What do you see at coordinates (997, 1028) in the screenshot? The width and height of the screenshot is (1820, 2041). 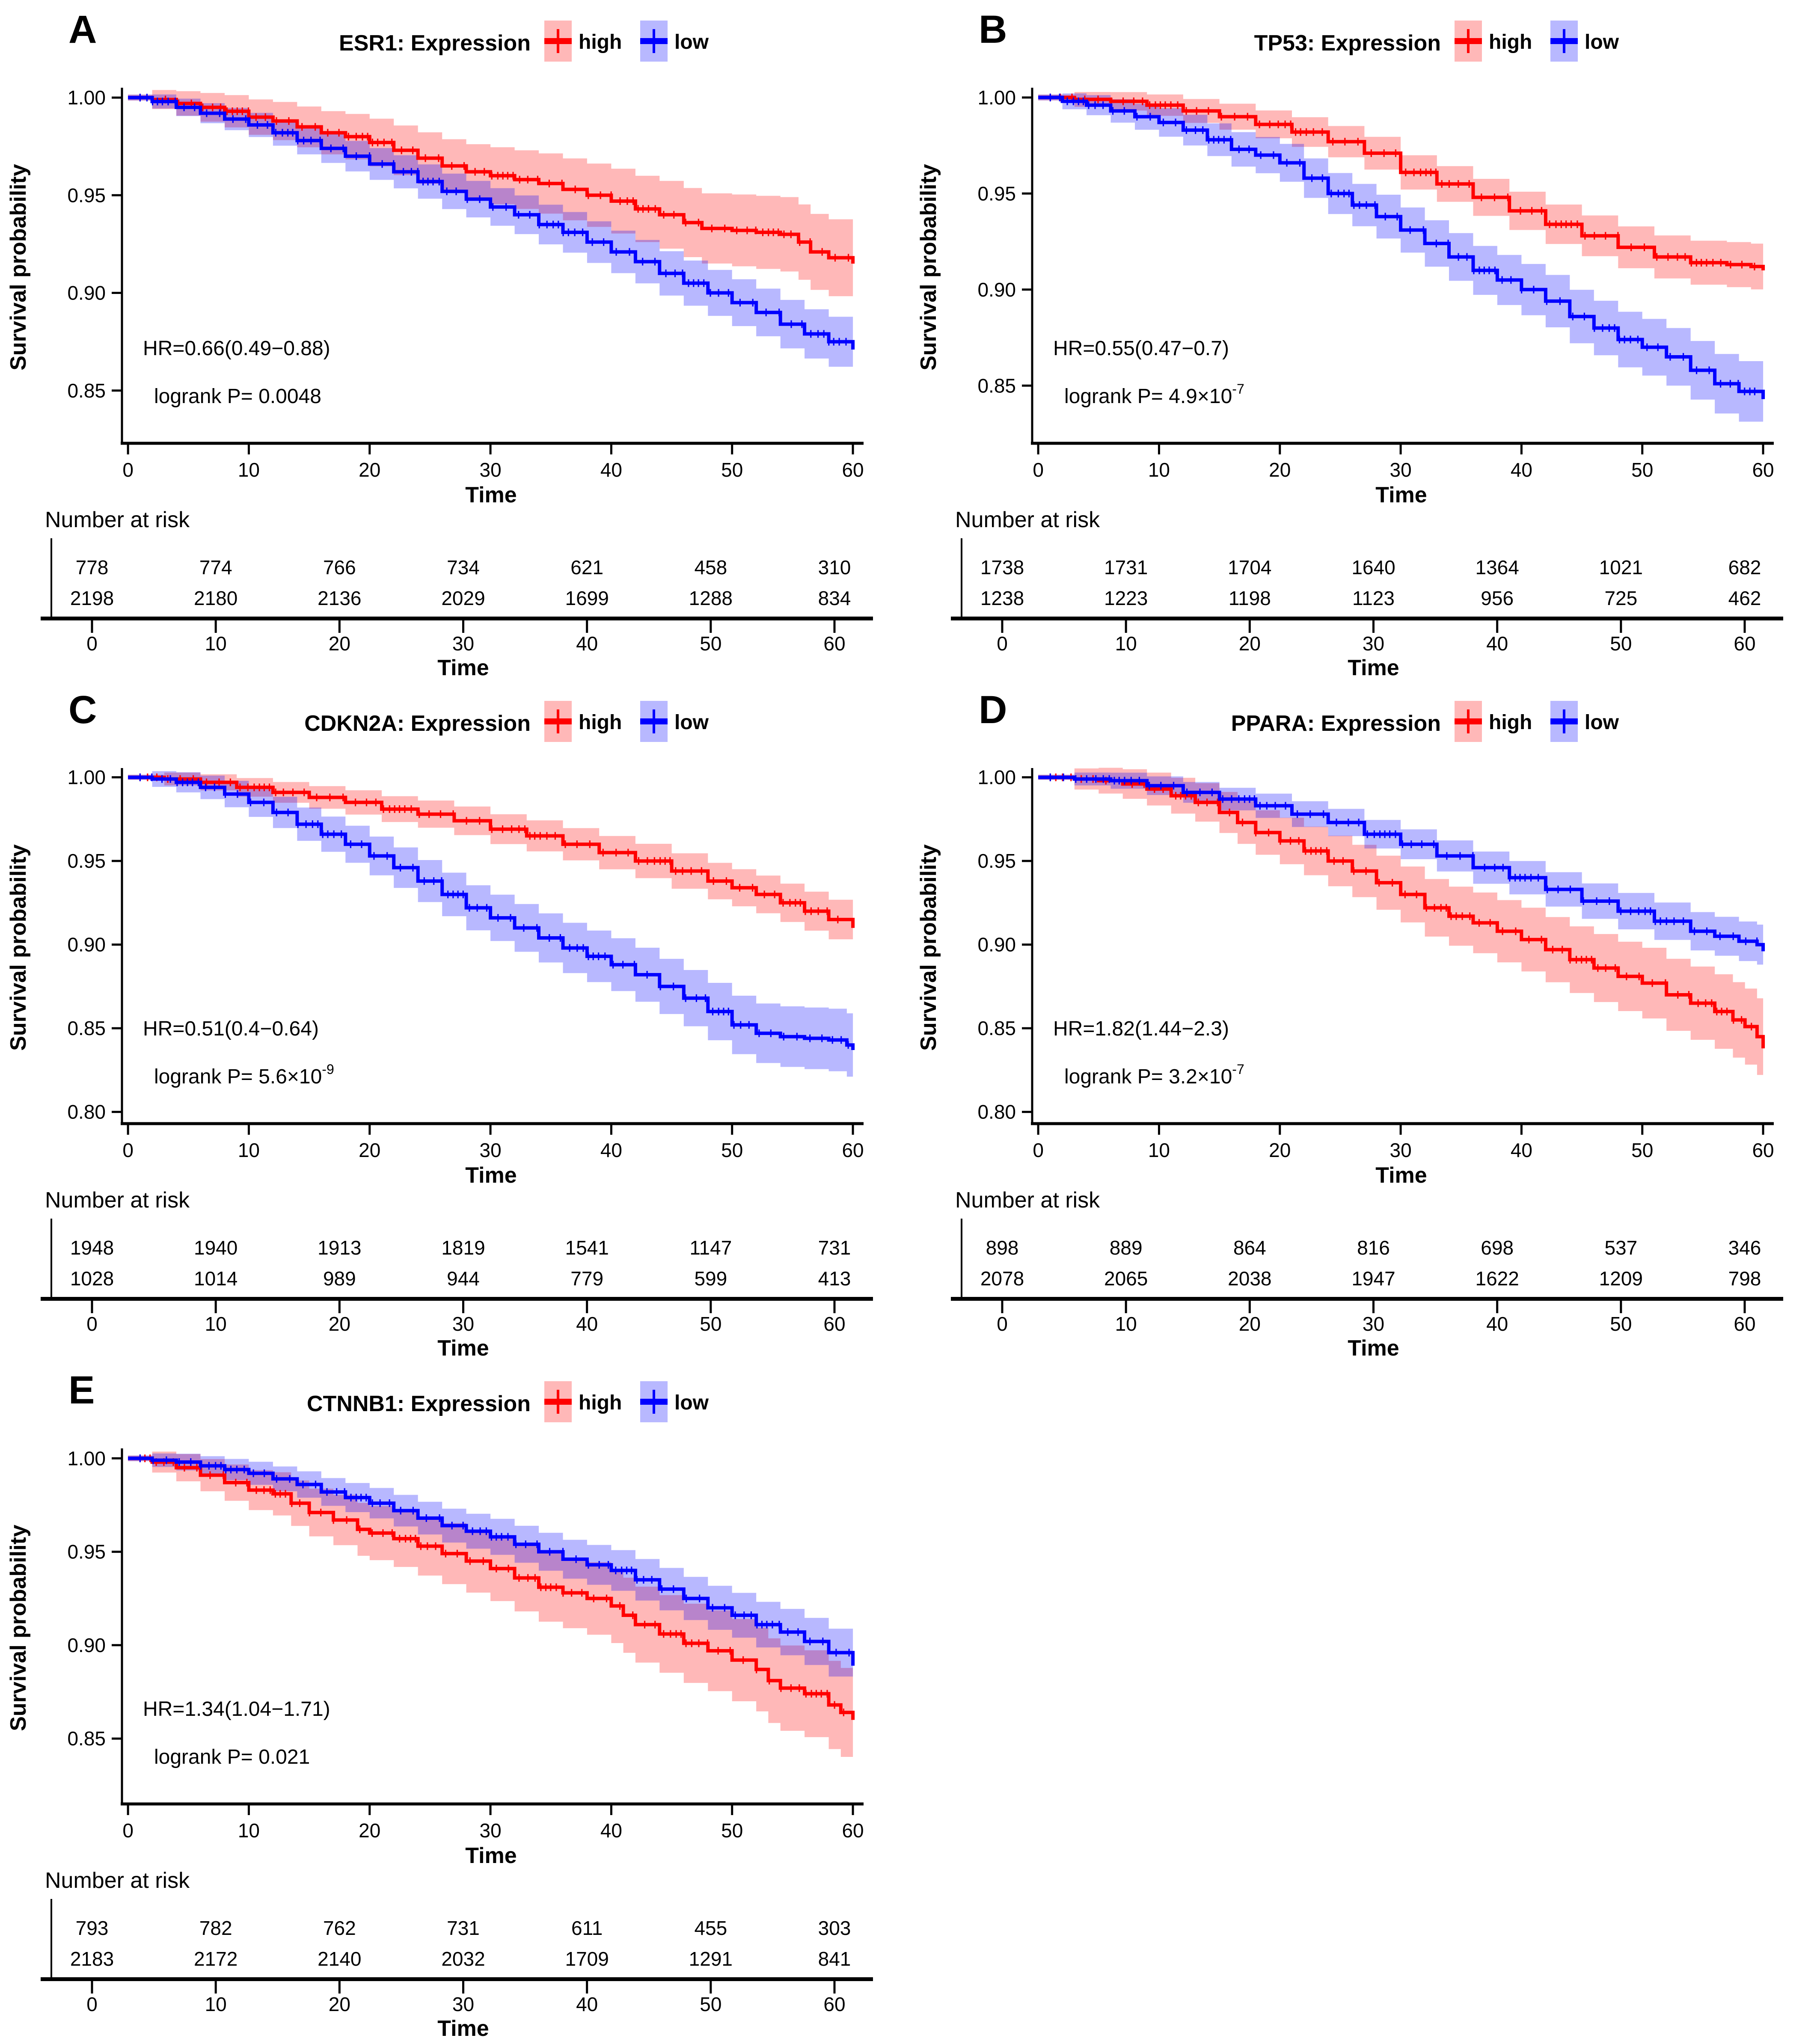 I see `y-tick-label: 0.85` at bounding box center [997, 1028].